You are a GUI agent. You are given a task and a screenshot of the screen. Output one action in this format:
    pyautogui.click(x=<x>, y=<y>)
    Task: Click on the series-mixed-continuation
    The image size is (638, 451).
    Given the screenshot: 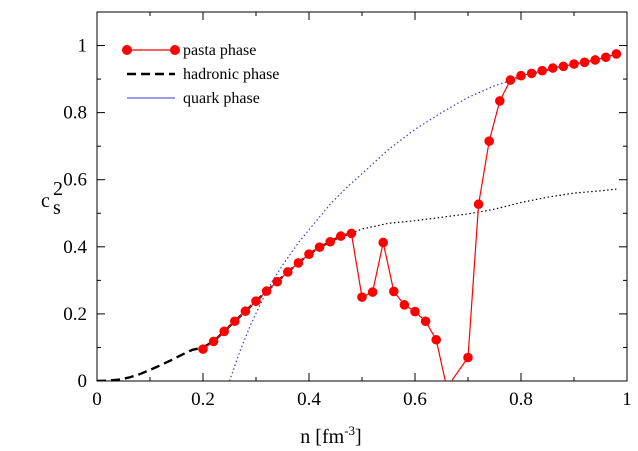 What is the action you would take?
    pyautogui.click(x=484, y=211)
    